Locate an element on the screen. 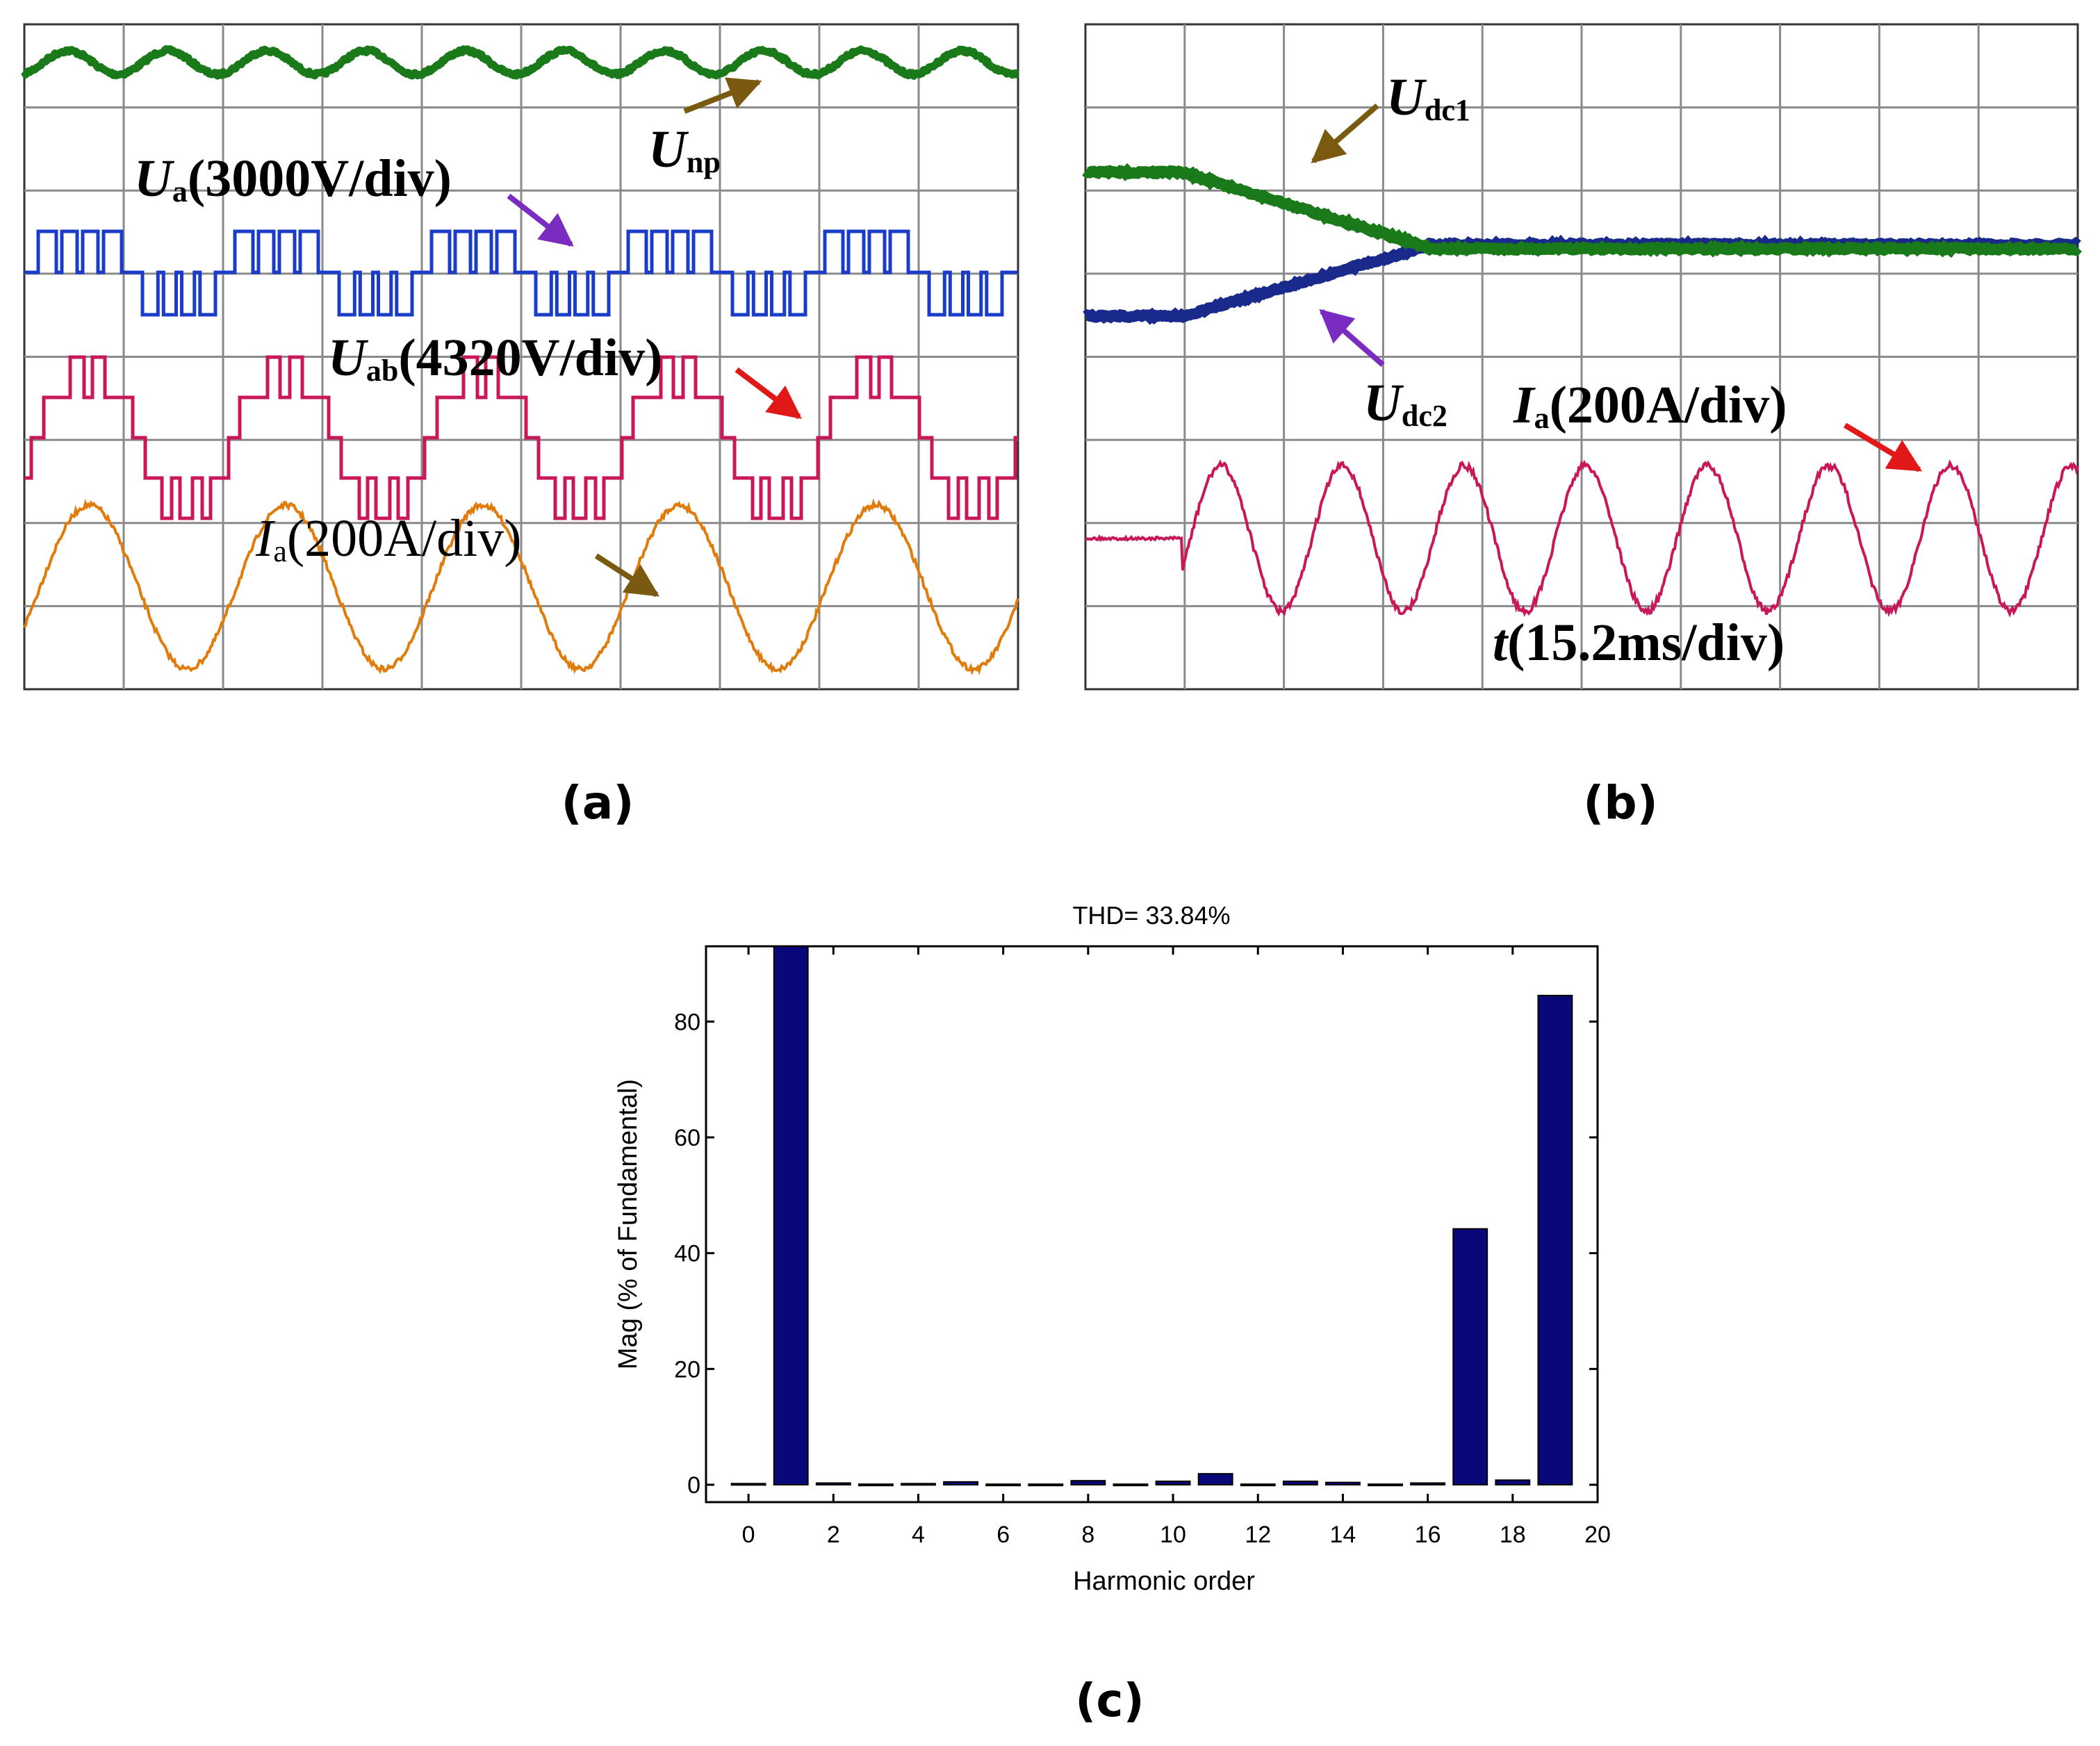 This screenshot has height=1746, width=2100. udc1-label: Udc1 is located at coordinates (1428, 97).